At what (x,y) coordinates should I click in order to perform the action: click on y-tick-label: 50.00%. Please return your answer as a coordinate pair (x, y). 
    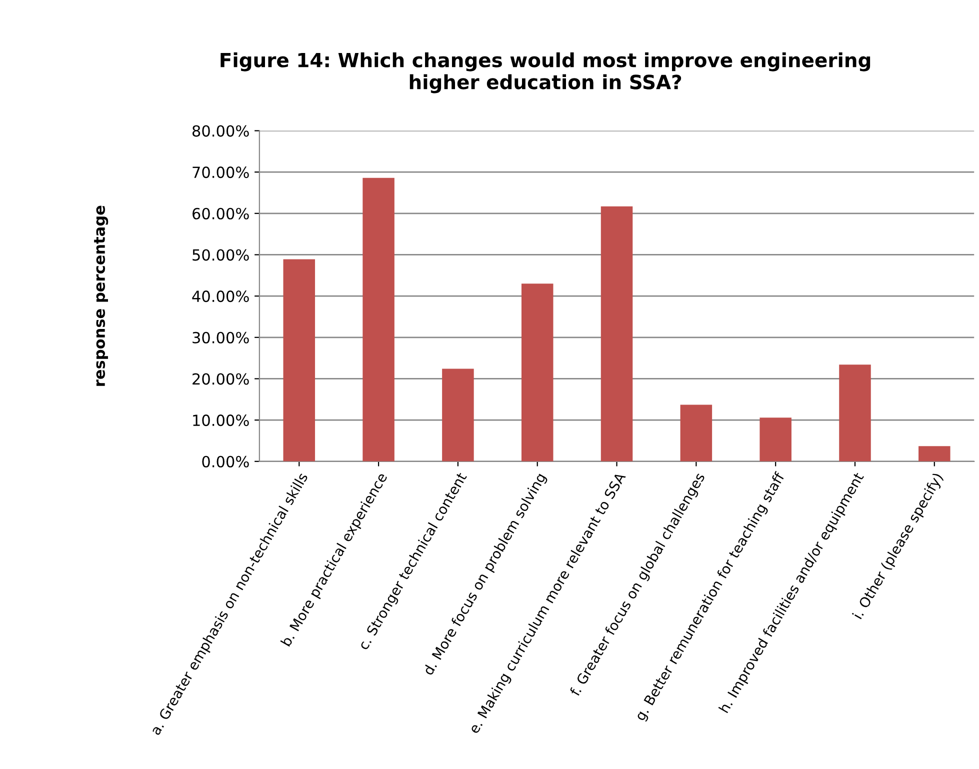
    Looking at the image, I should click on (220, 255).